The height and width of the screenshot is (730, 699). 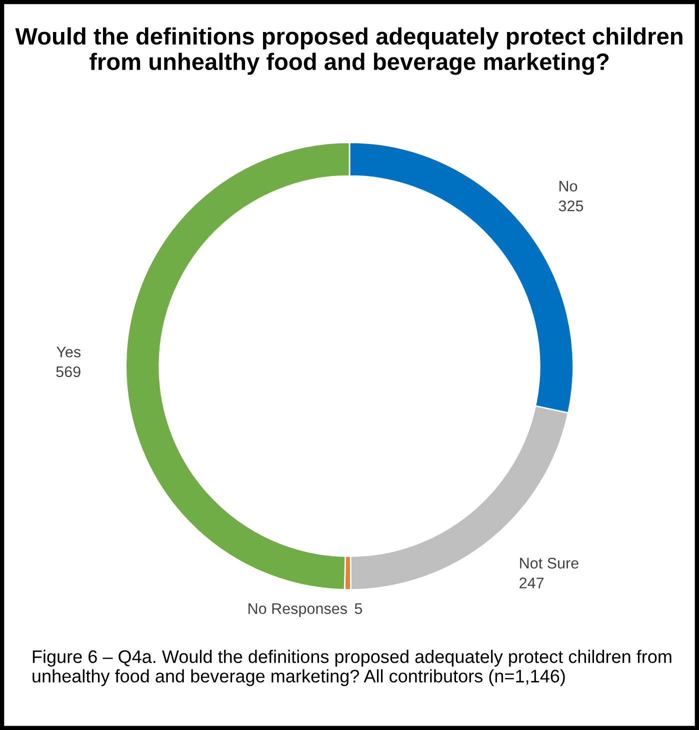 What do you see at coordinates (358, 608) in the screenshot?
I see `data-label: 5` at bounding box center [358, 608].